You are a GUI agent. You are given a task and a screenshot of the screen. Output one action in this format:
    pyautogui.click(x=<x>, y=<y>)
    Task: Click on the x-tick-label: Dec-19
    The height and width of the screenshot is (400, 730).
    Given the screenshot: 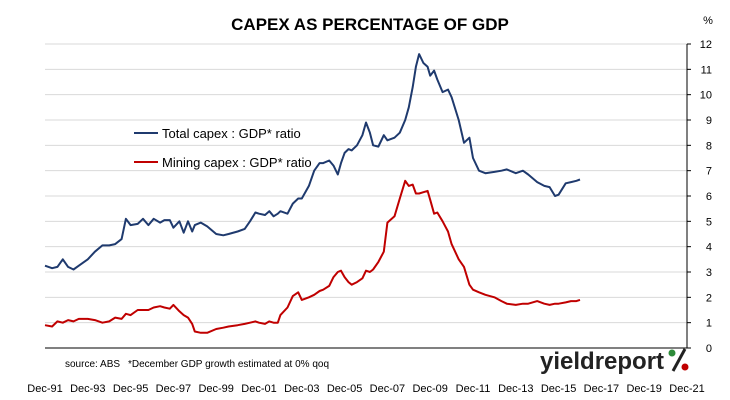 What is the action you would take?
    pyautogui.click(x=643, y=389)
    